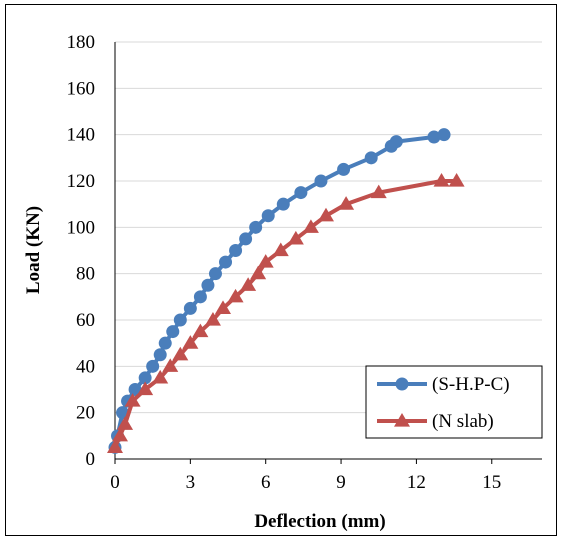 The image size is (567, 542). I want to click on x-tick-label: 0, so click(115, 482).